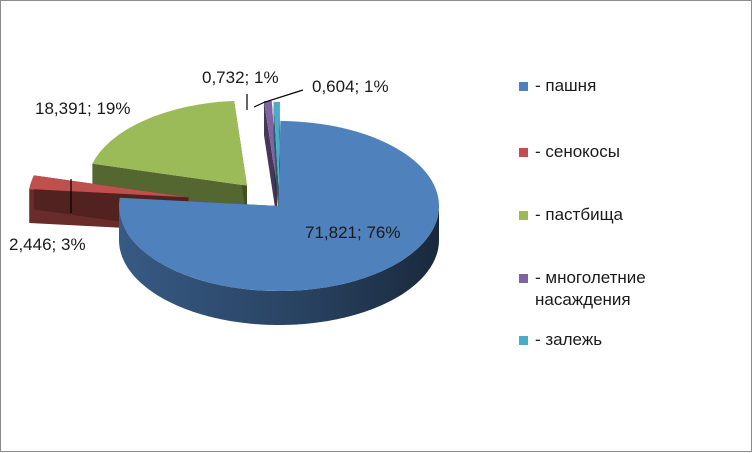  What do you see at coordinates (279, 265) in the screenshot?
I see `slice-wall` at bounding box center [279, 265].